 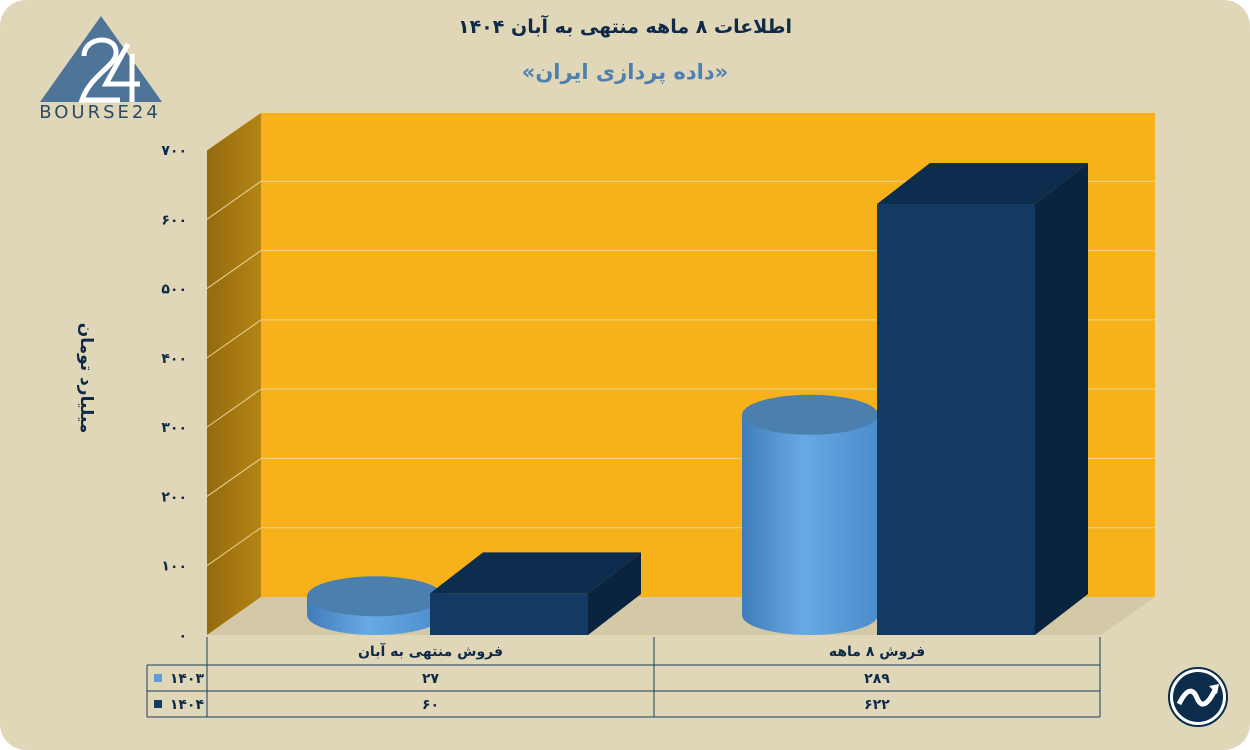 I want to click on data-label: ۶۲۲, so click(x=877, y=705).